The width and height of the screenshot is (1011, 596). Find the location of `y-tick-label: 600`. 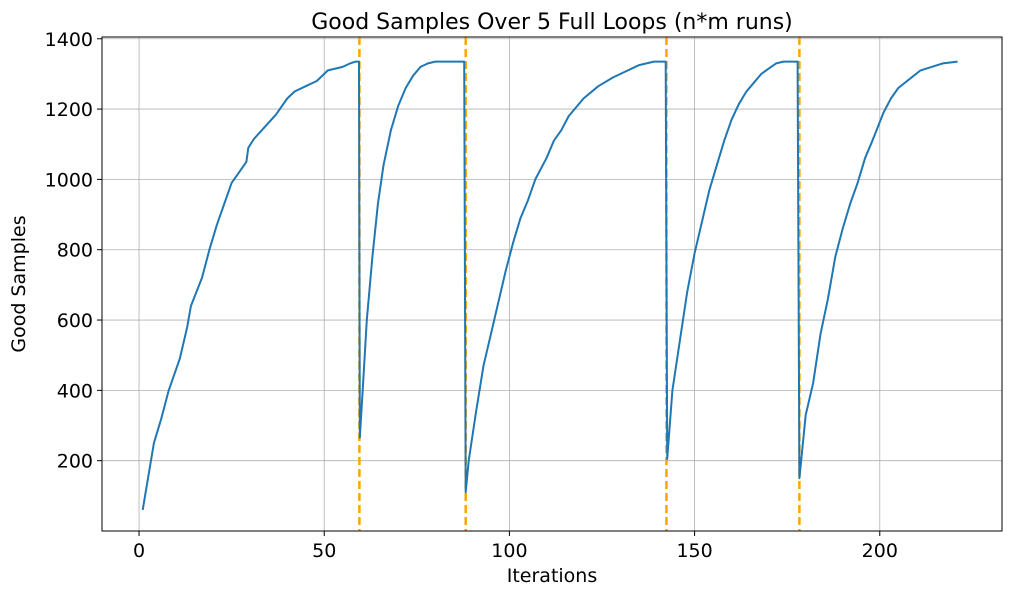

y-tick-label: 600 is located at coordinates (75, 321).